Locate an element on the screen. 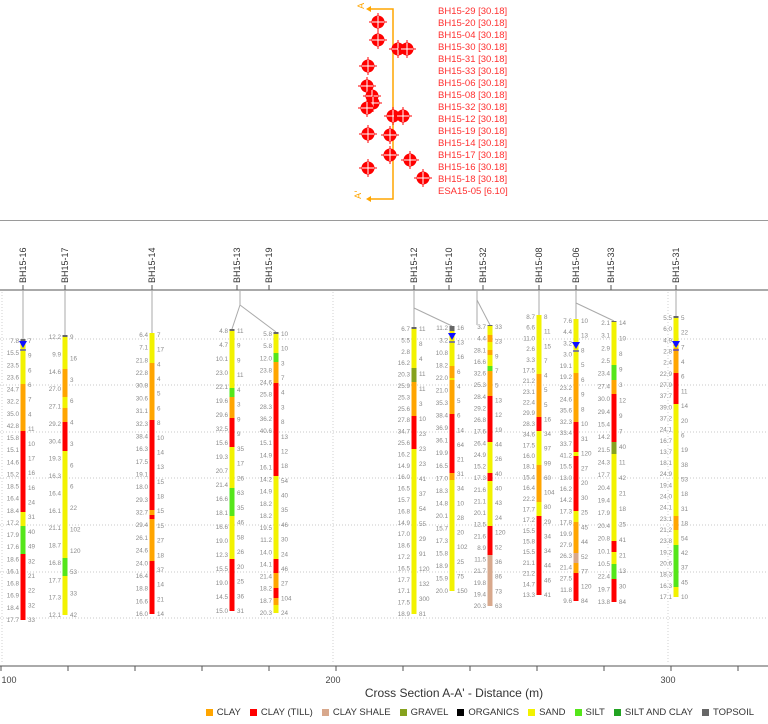 This screenshot has height=724, width=768. borehole-map-label: BH15-16 [30.18] is located at coordinates (472, 167).